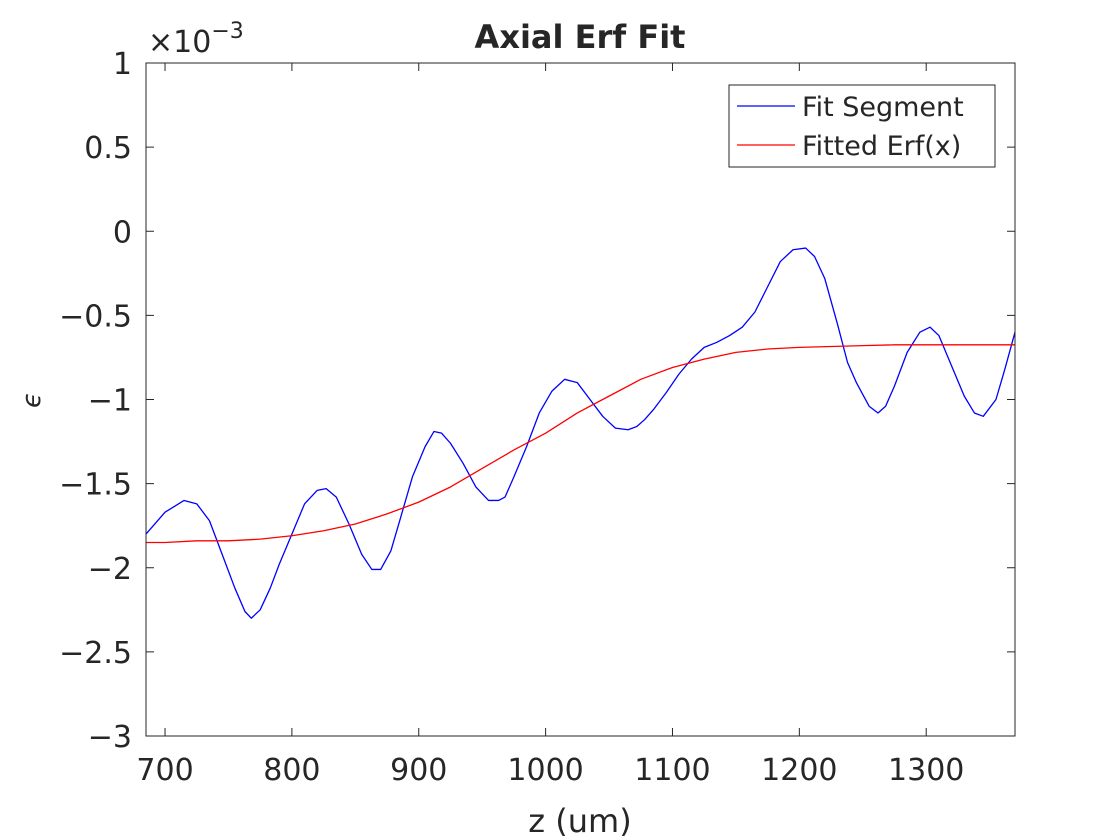 The width and height of the screenshot is (1120, 840). I want to click on legend-label: Fitted Erf(x), so click(881, 146).